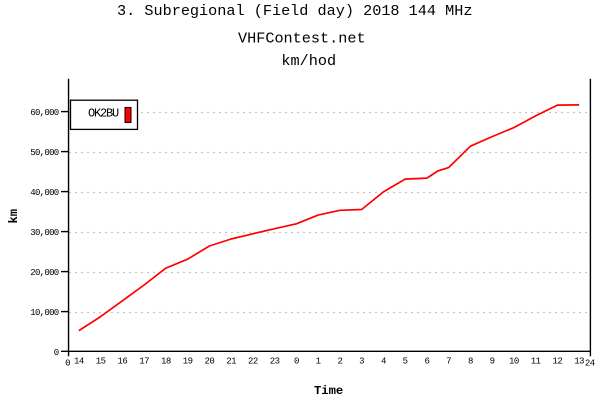  Describe the element at coordinates (308, 61) in the screenshot. I see `svg-text: km/hod` at that location.